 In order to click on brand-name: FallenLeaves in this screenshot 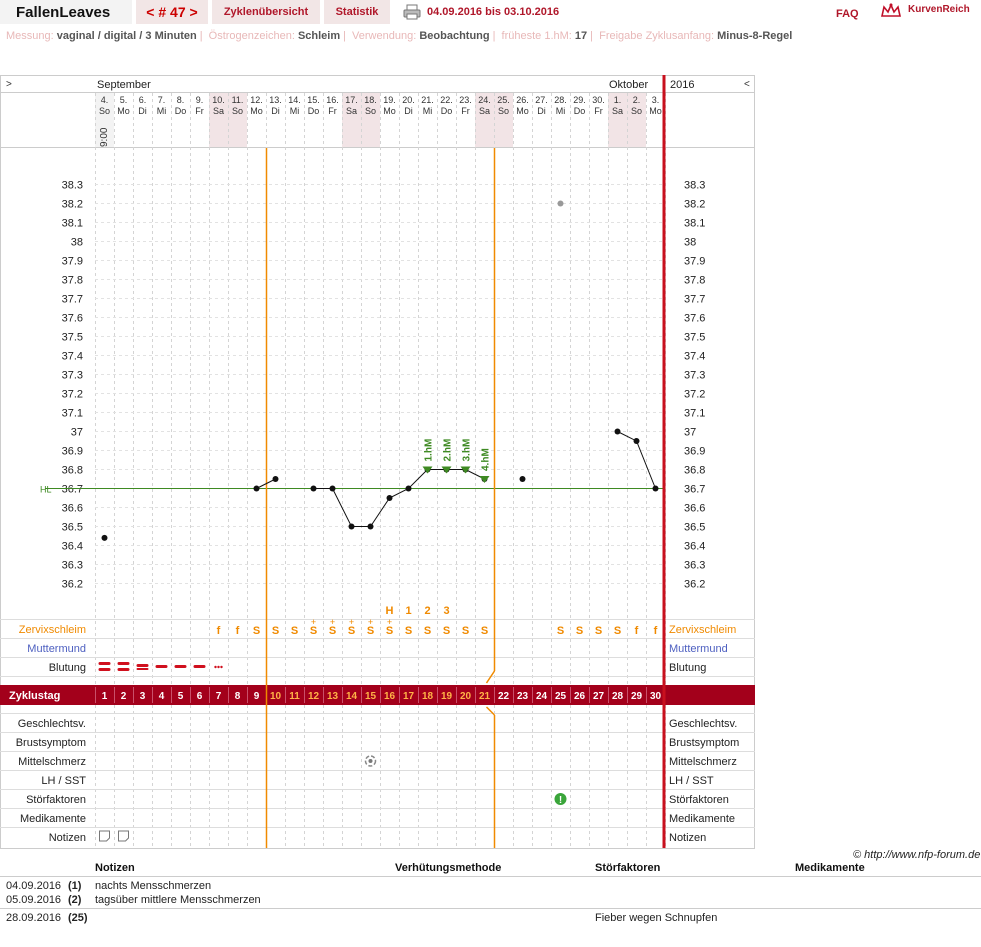, I will do `click(66, 12)`.